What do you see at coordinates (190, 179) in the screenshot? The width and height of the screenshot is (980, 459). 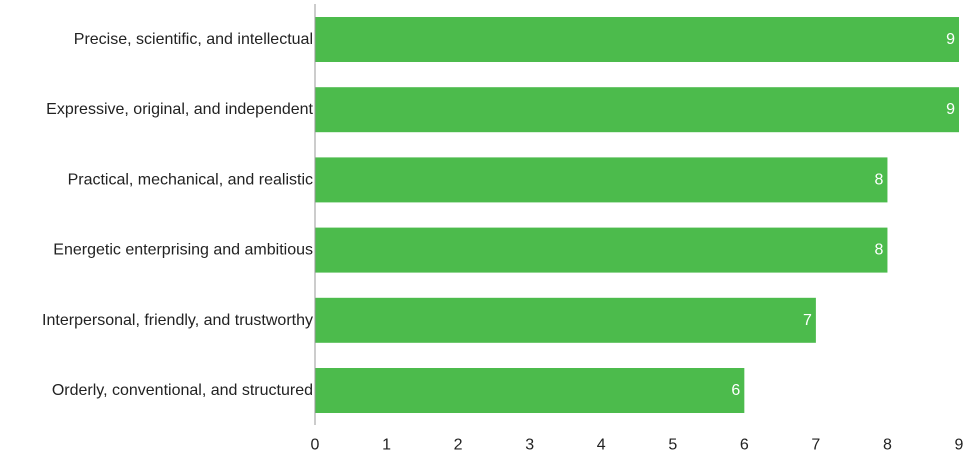 I see `category-label: Practical, mechanical, and realistic` at bounding box center [190, 179].